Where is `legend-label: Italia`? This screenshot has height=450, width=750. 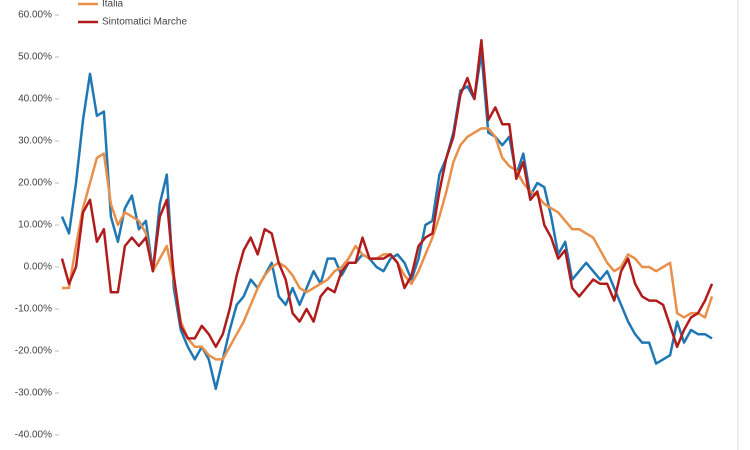
legend-label: Italia is located at coordinates (113, 5).